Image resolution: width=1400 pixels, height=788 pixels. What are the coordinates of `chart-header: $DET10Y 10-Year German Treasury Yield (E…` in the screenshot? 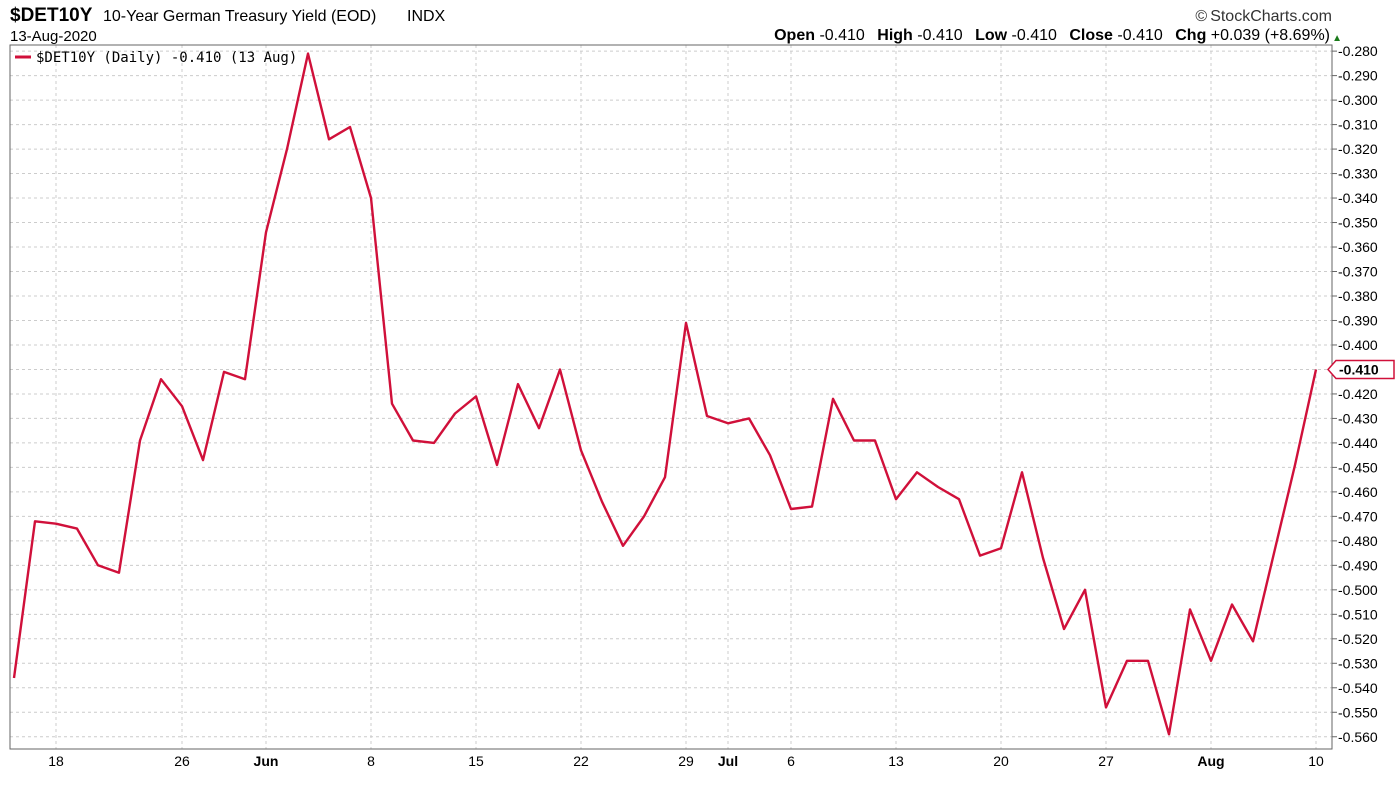 It's located at (700, 23).